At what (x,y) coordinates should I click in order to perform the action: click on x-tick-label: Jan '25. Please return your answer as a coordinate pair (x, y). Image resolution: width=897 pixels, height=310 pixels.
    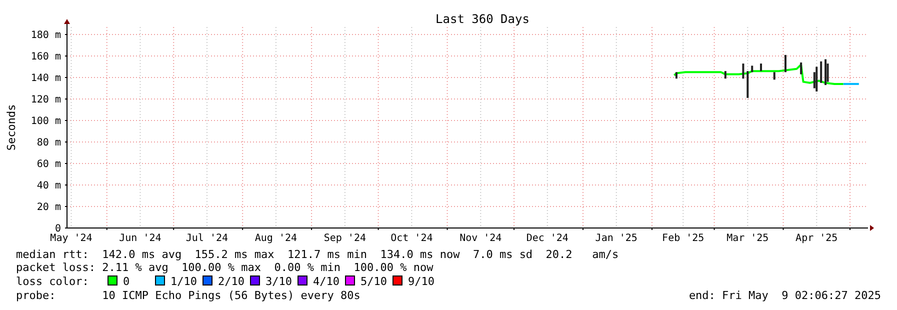
    Looking at the image, I should click on (616, 238).